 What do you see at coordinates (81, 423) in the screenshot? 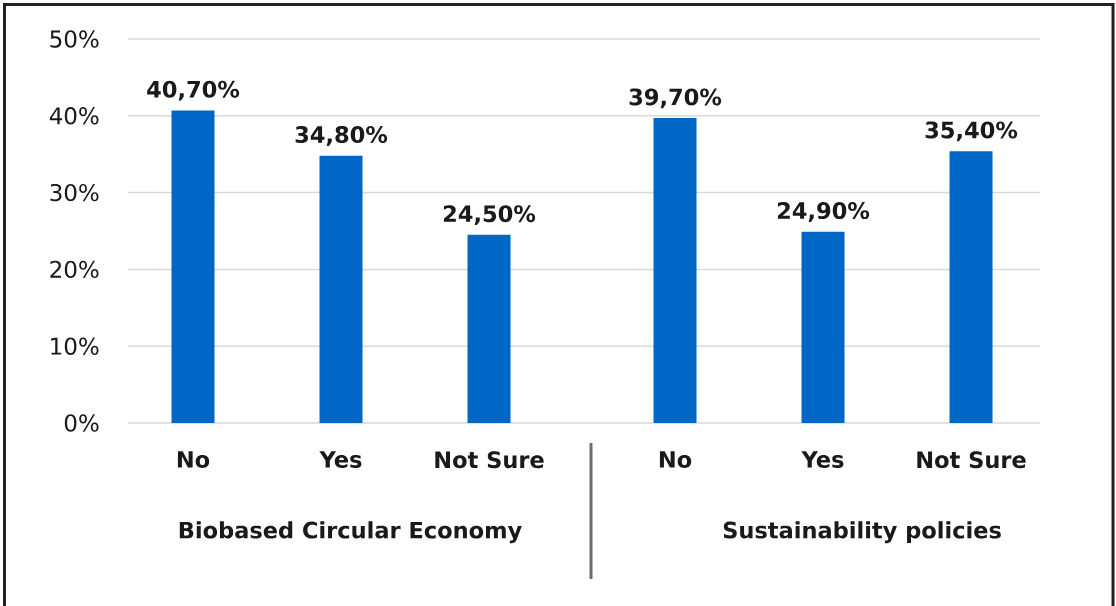
I see `y-tick-label: 0%` at bounding box center [81, 423].